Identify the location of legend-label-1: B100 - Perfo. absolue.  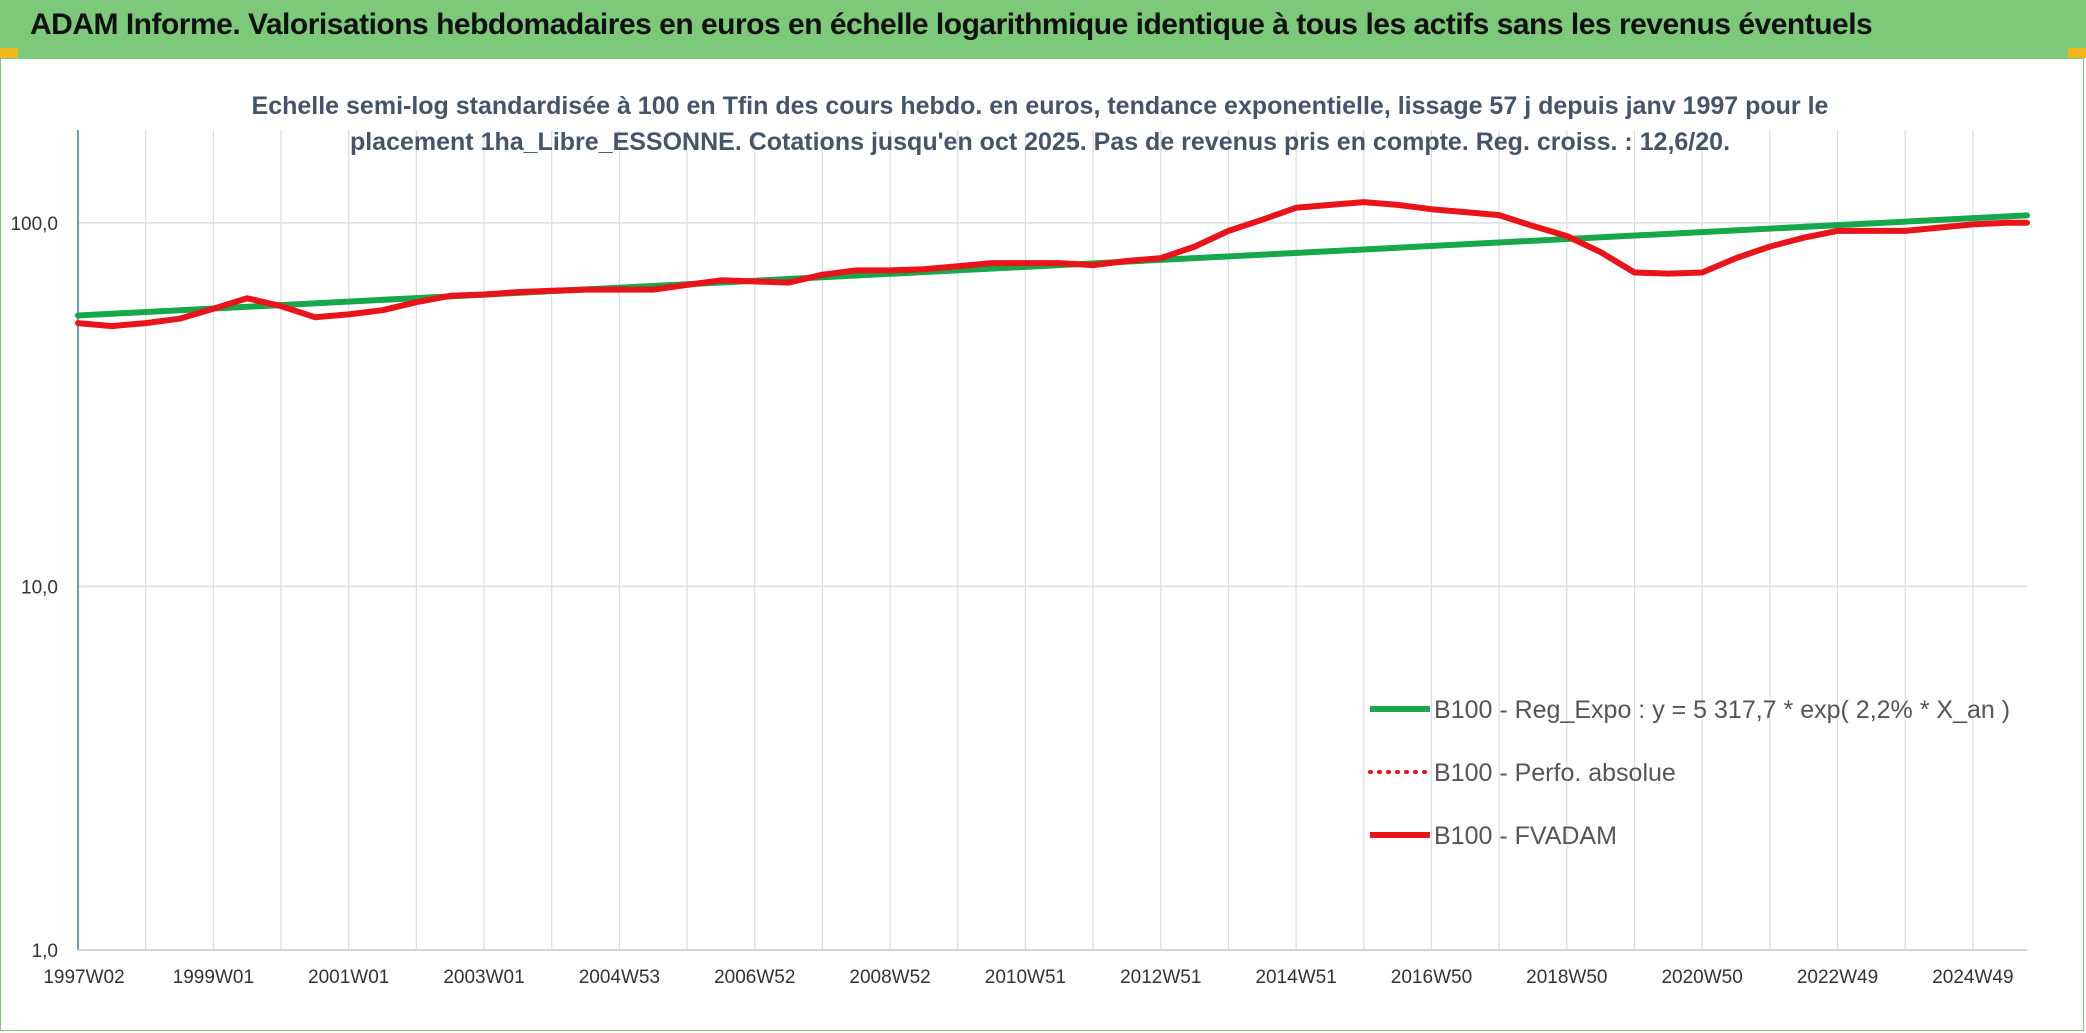
(1555, 773).